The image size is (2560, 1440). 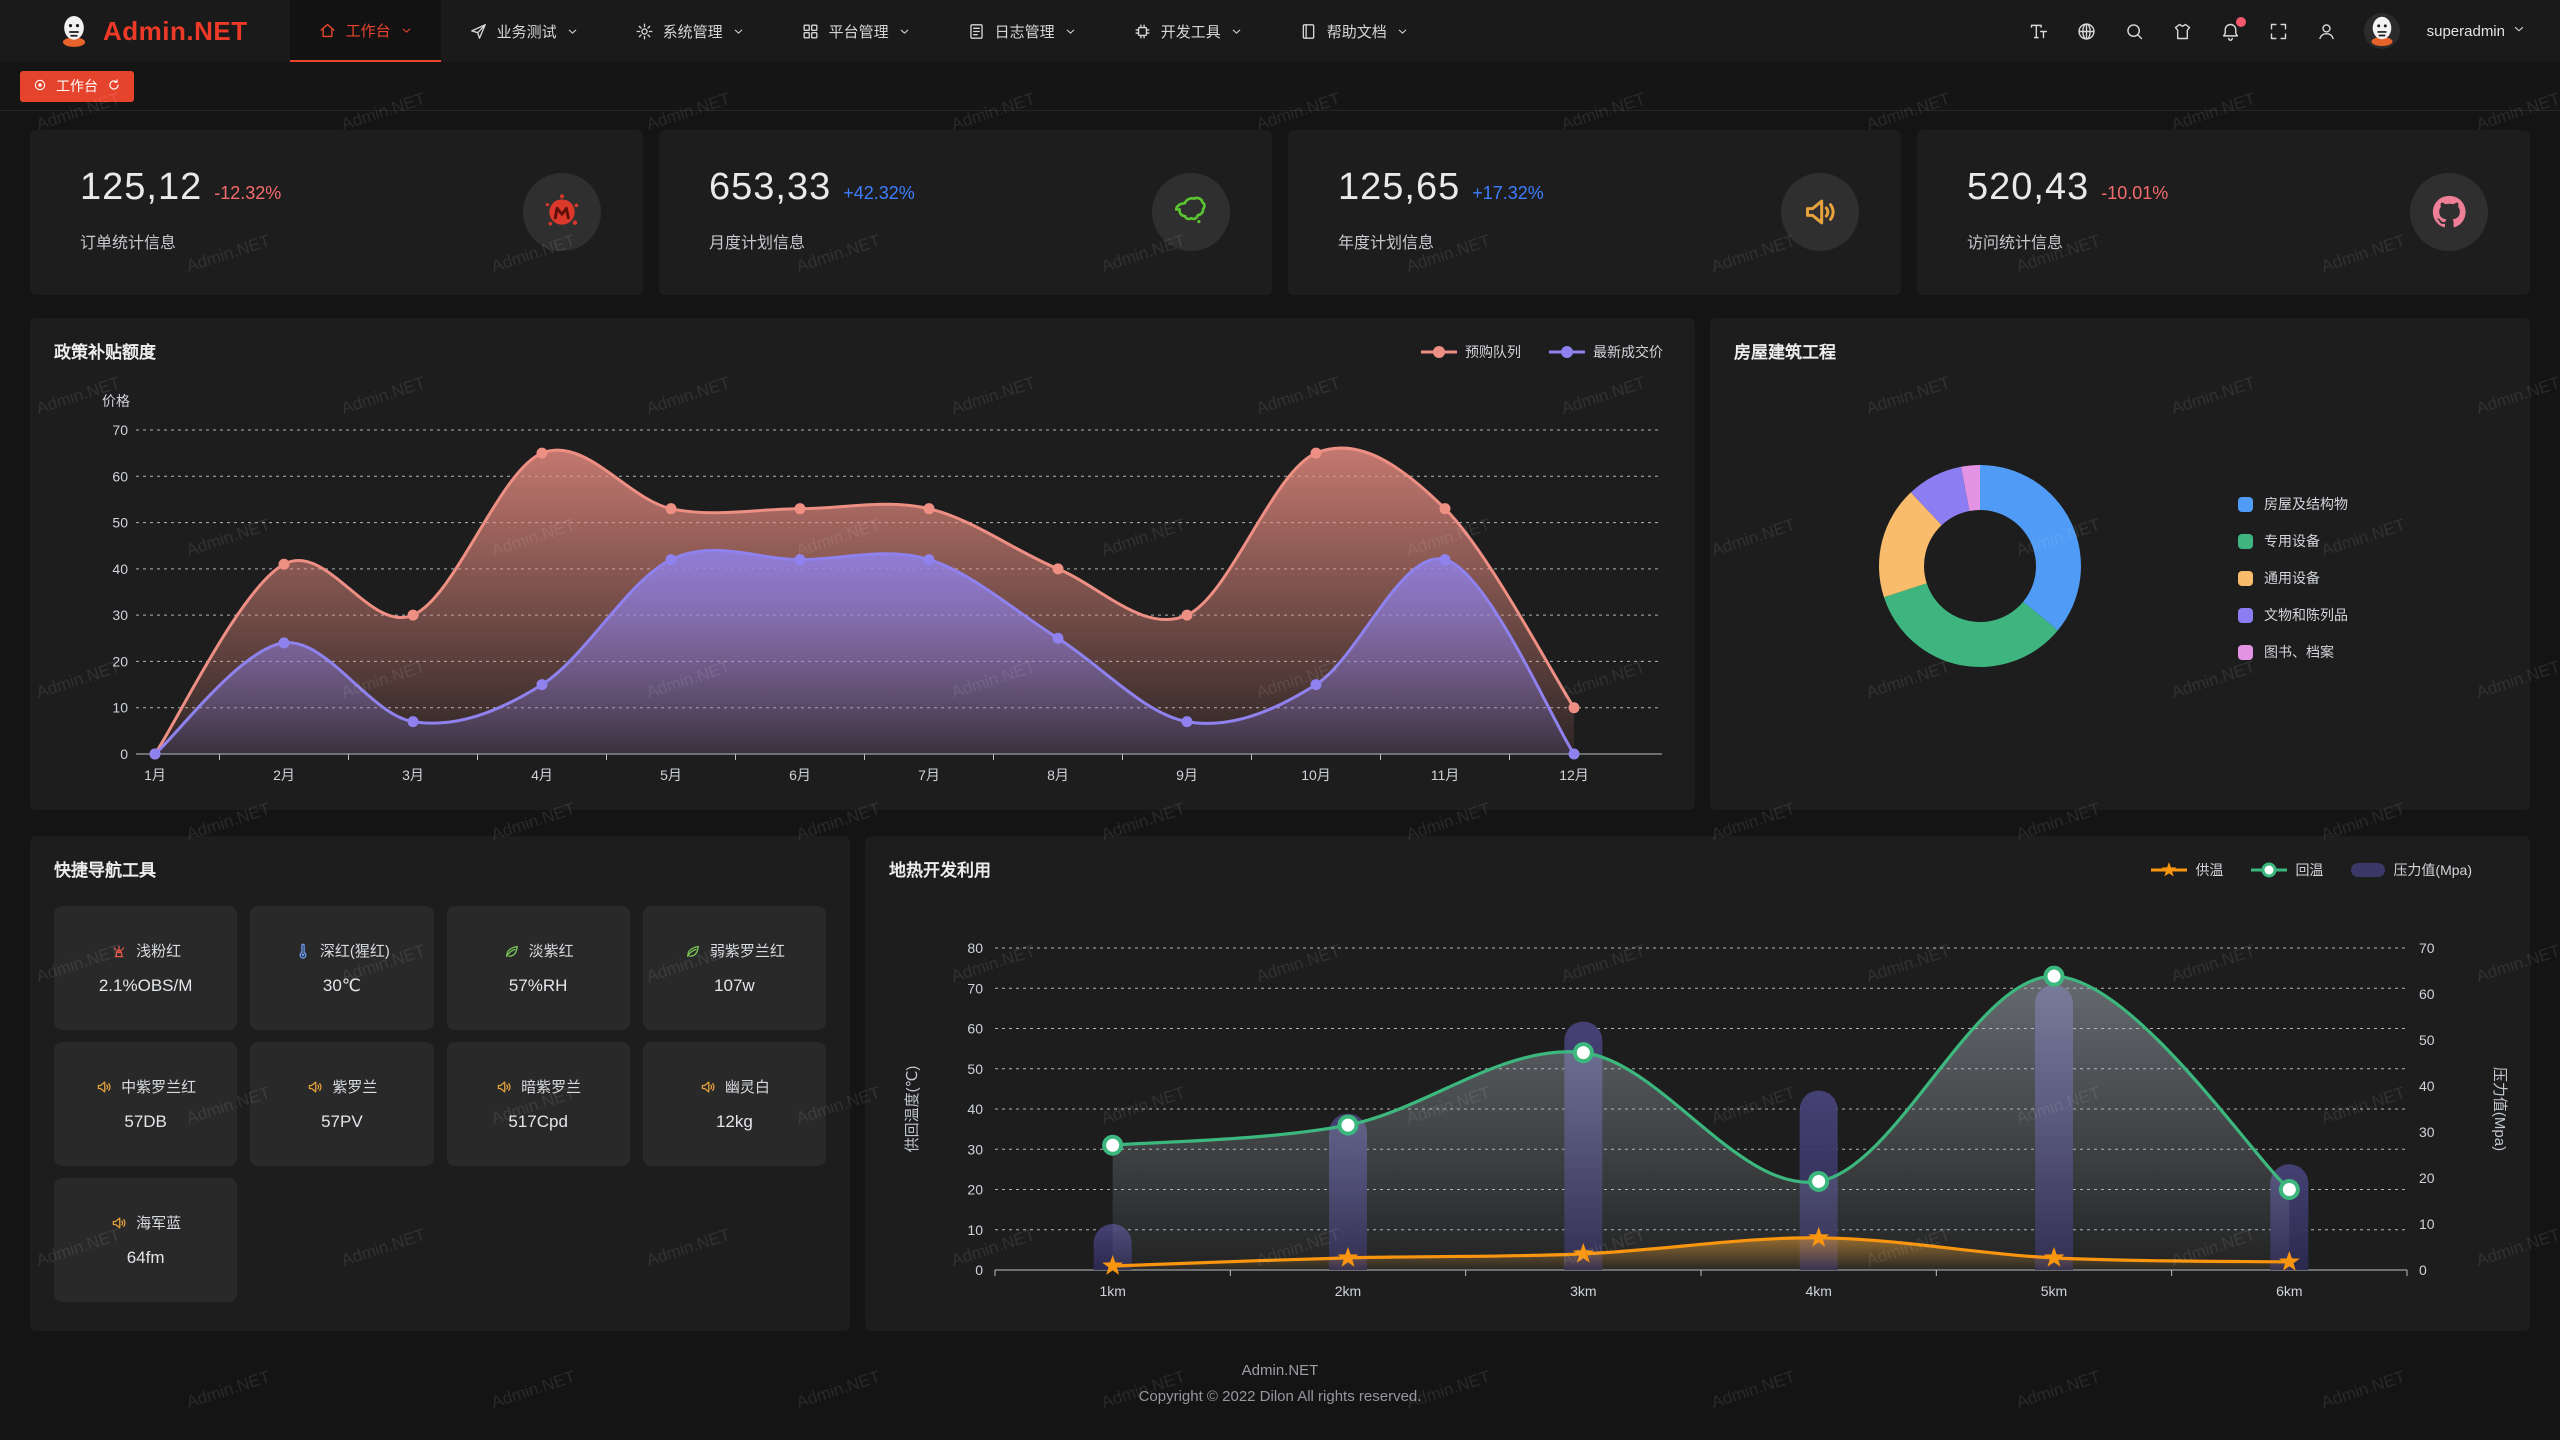 I want to click on chart-legend: 房屋及结构物 专用设备通用设备文物和陈列品 图书、档案, so click(x=2293, y=578).